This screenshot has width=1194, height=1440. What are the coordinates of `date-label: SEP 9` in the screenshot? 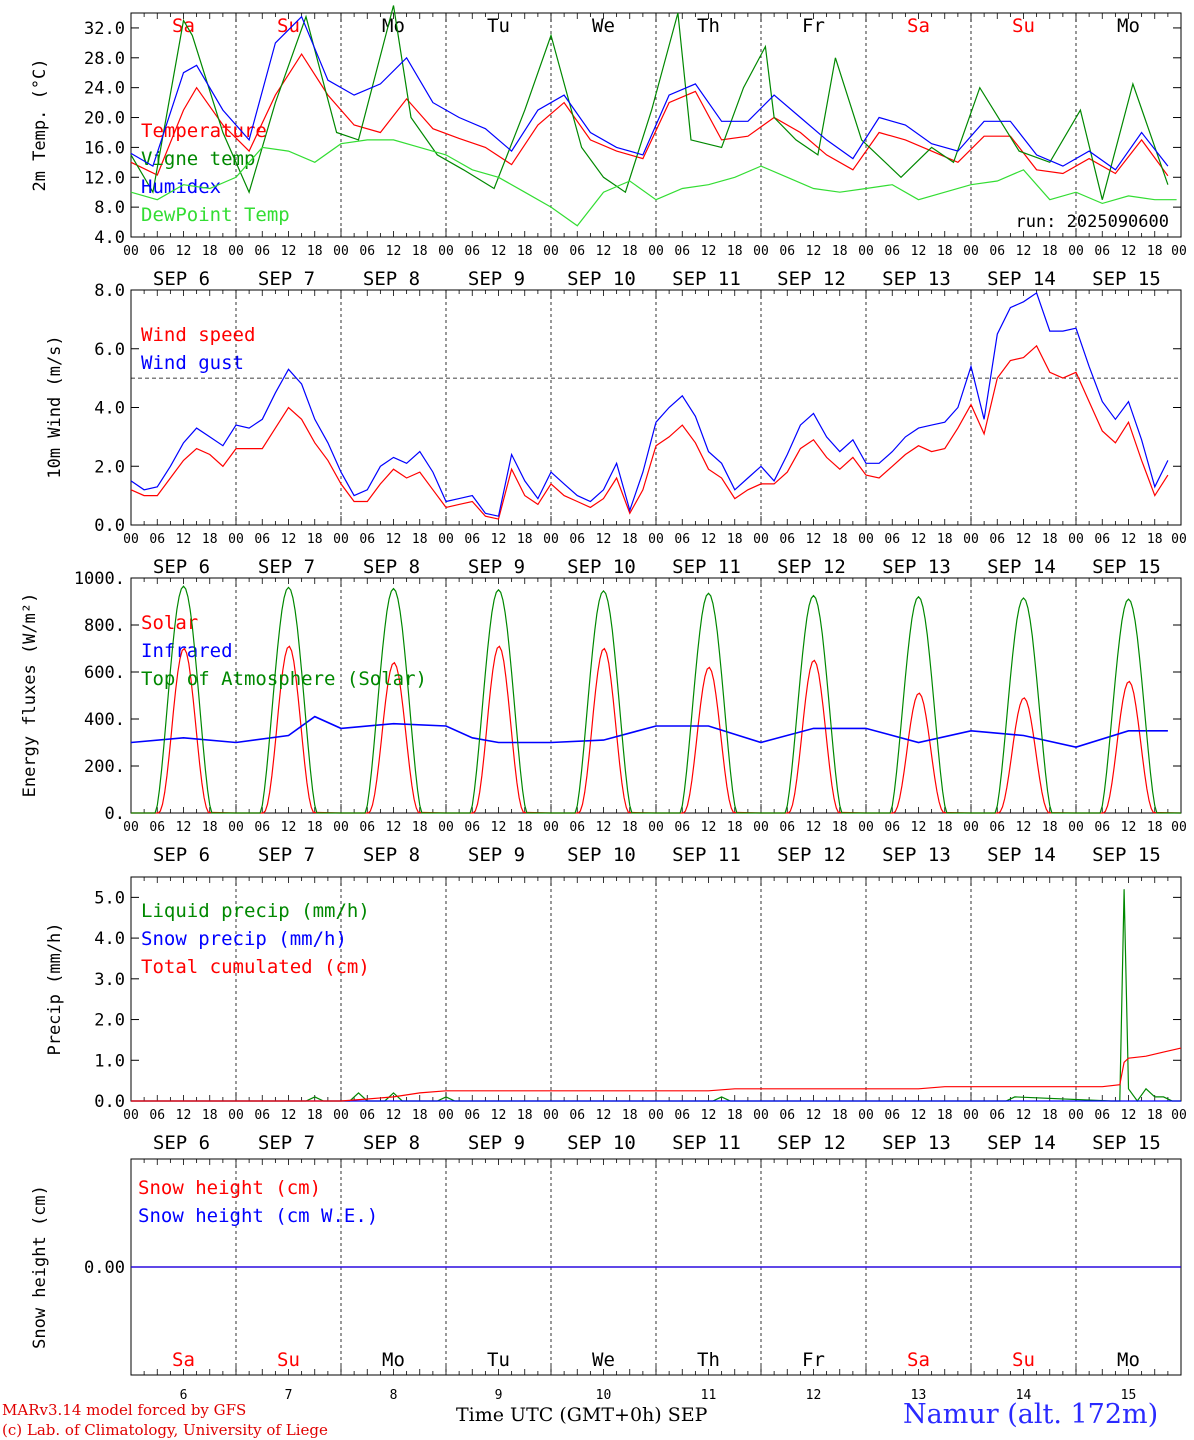 It's located at (496, 1143).